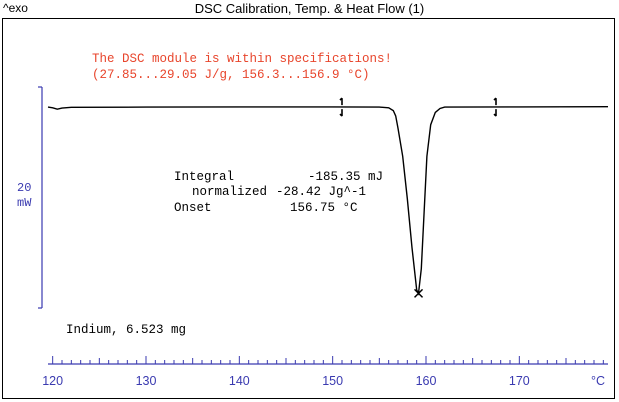 The height and width of the screenshot is (402, 619). Describe the element at coordinates (325, 372) in the screenshot. I see `x-axis: 120 130 140 150 160 170 °C` at that location.